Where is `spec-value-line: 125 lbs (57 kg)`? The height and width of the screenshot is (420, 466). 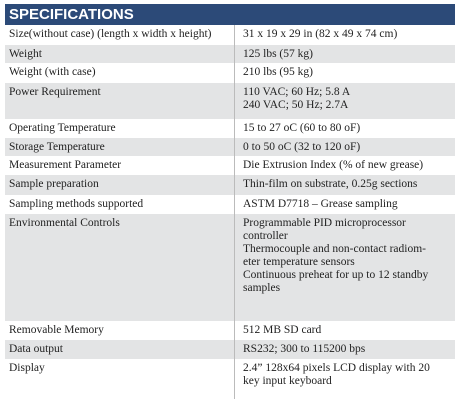 spec-value-line: 125 lbs (57 kg) is located at coordinates (278, 54).